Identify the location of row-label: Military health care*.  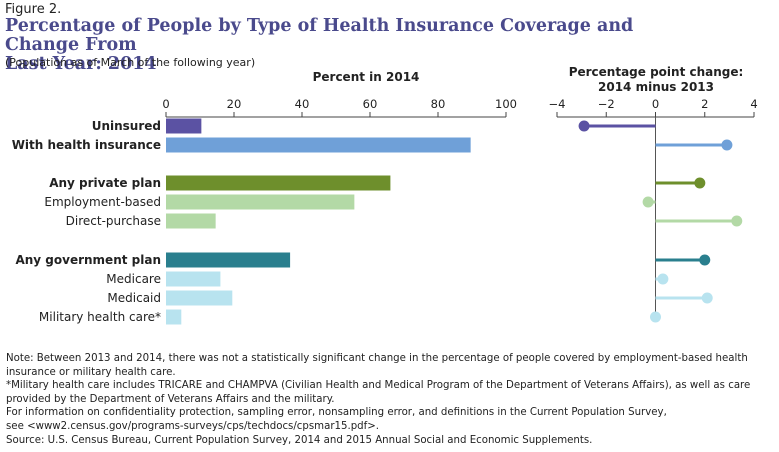
(100, 317).